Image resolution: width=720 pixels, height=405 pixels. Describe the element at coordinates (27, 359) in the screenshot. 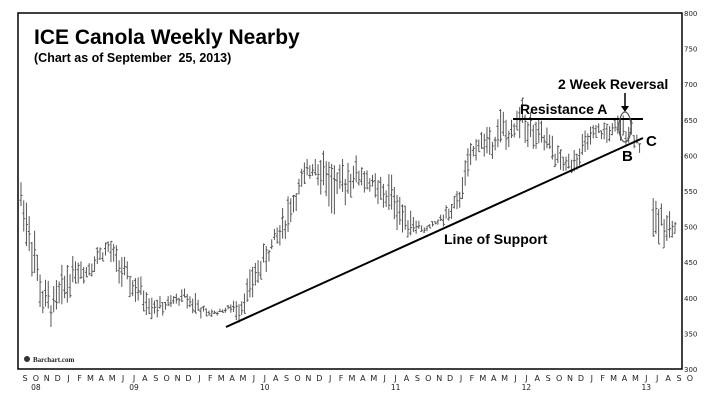

I see `barchart-logo-icon` at that location.